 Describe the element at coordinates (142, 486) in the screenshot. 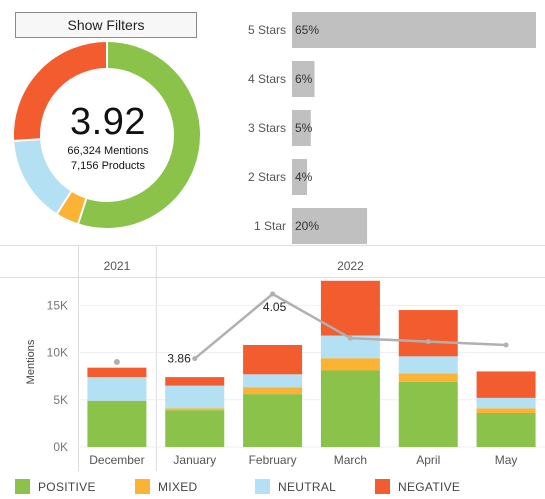

I see `legend-swatch-mixed` at that location.